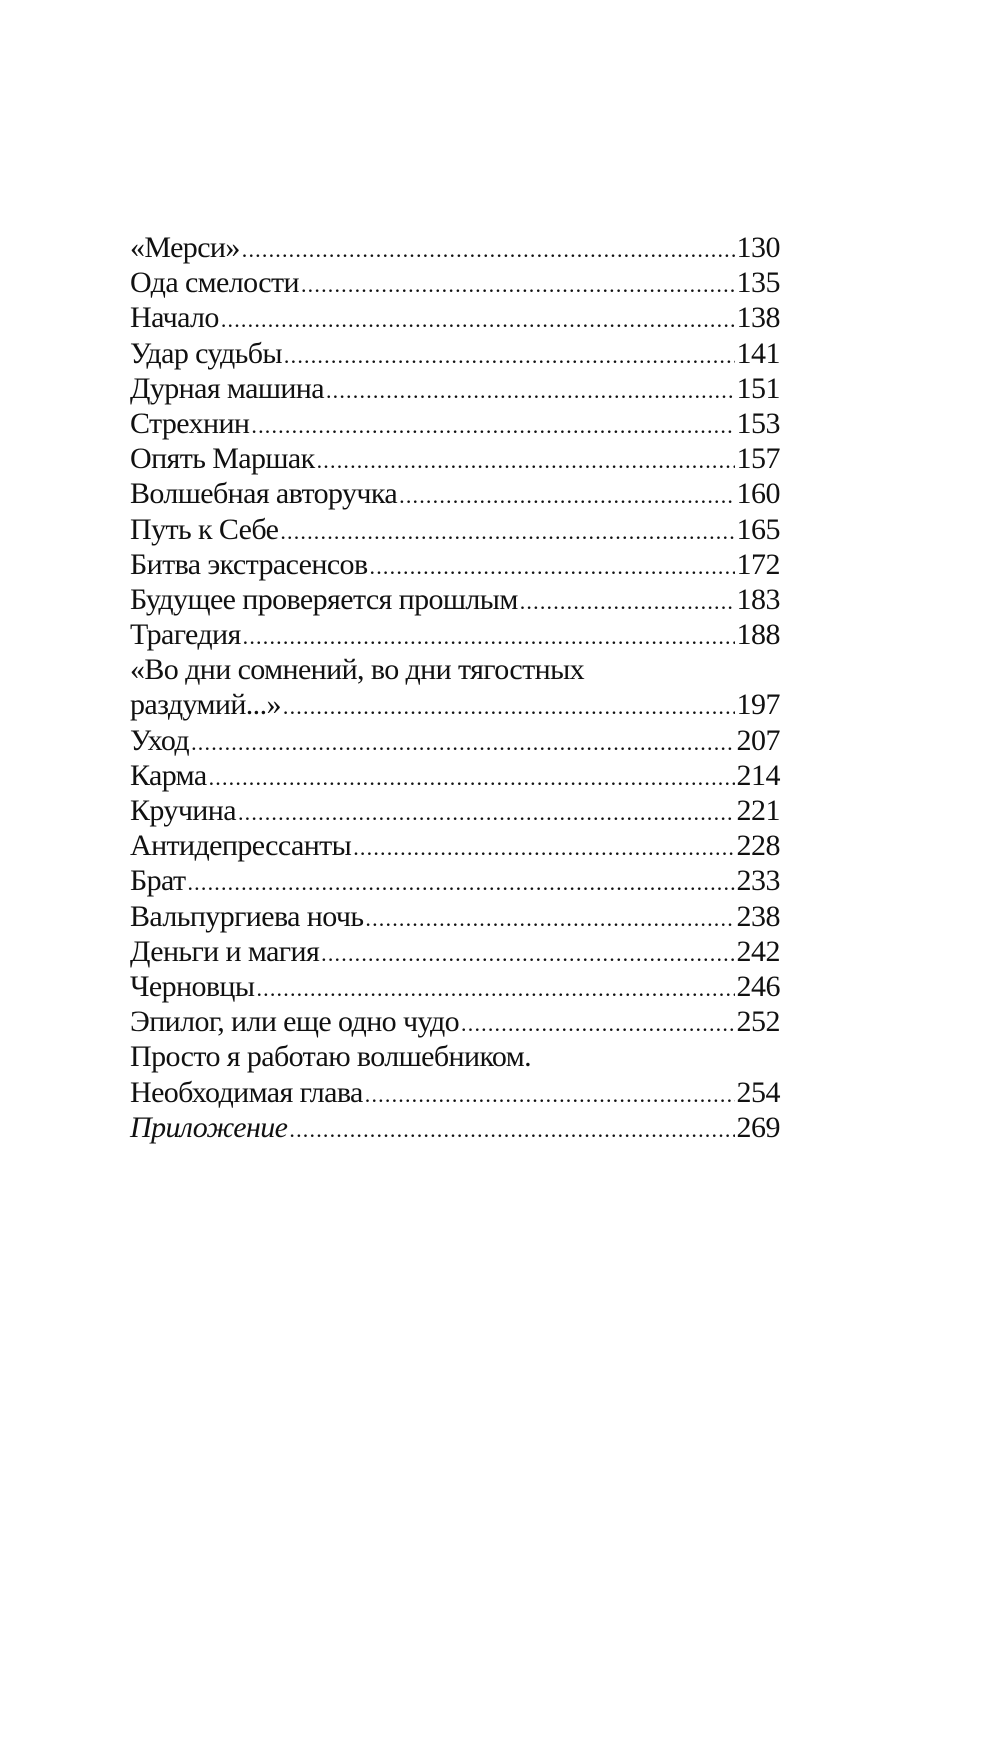 The height and width of the screenshot is (1763, 1000). I want to click on toc-entry: Кручина 221, so click(455, 810).